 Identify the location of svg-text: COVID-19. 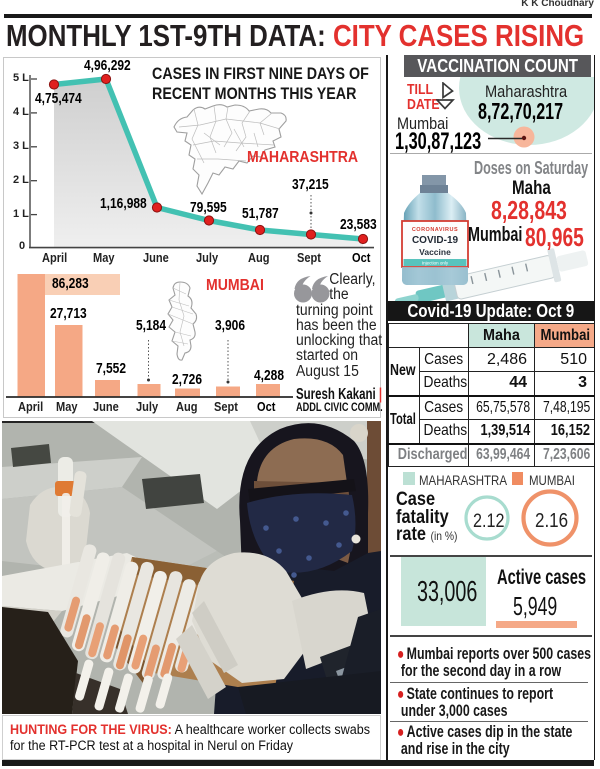
(435, 240).